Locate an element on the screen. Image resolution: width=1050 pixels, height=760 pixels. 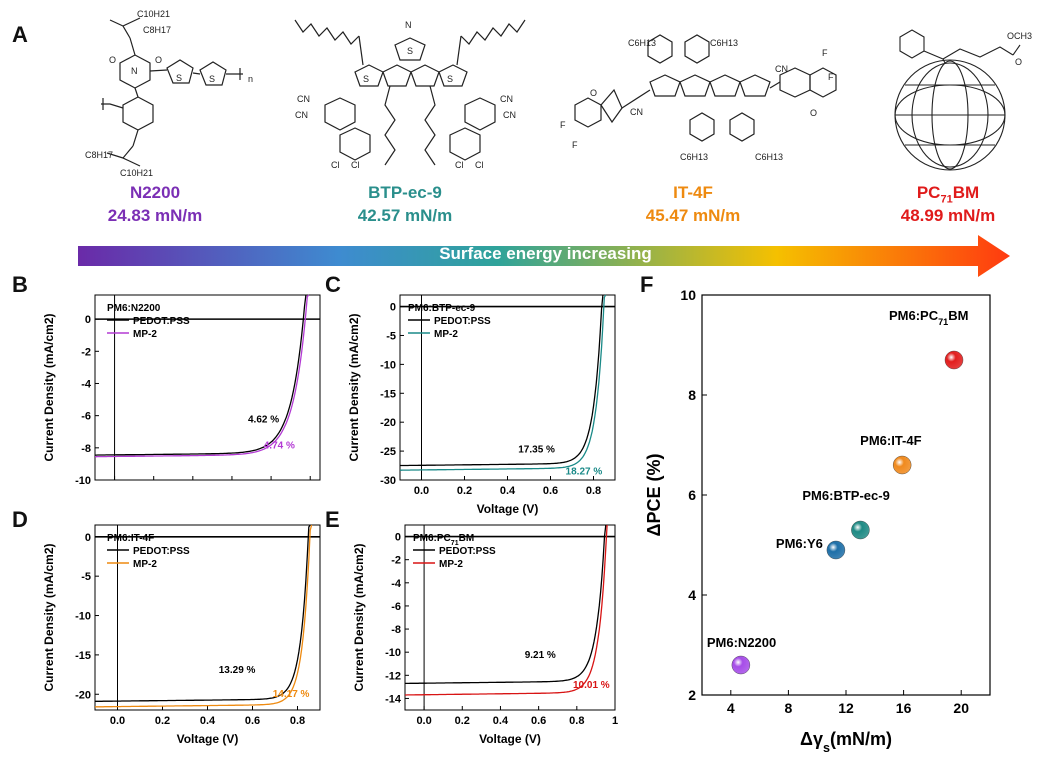
chart-b-ytick-label: -6 is located at coordinates (86, 417).